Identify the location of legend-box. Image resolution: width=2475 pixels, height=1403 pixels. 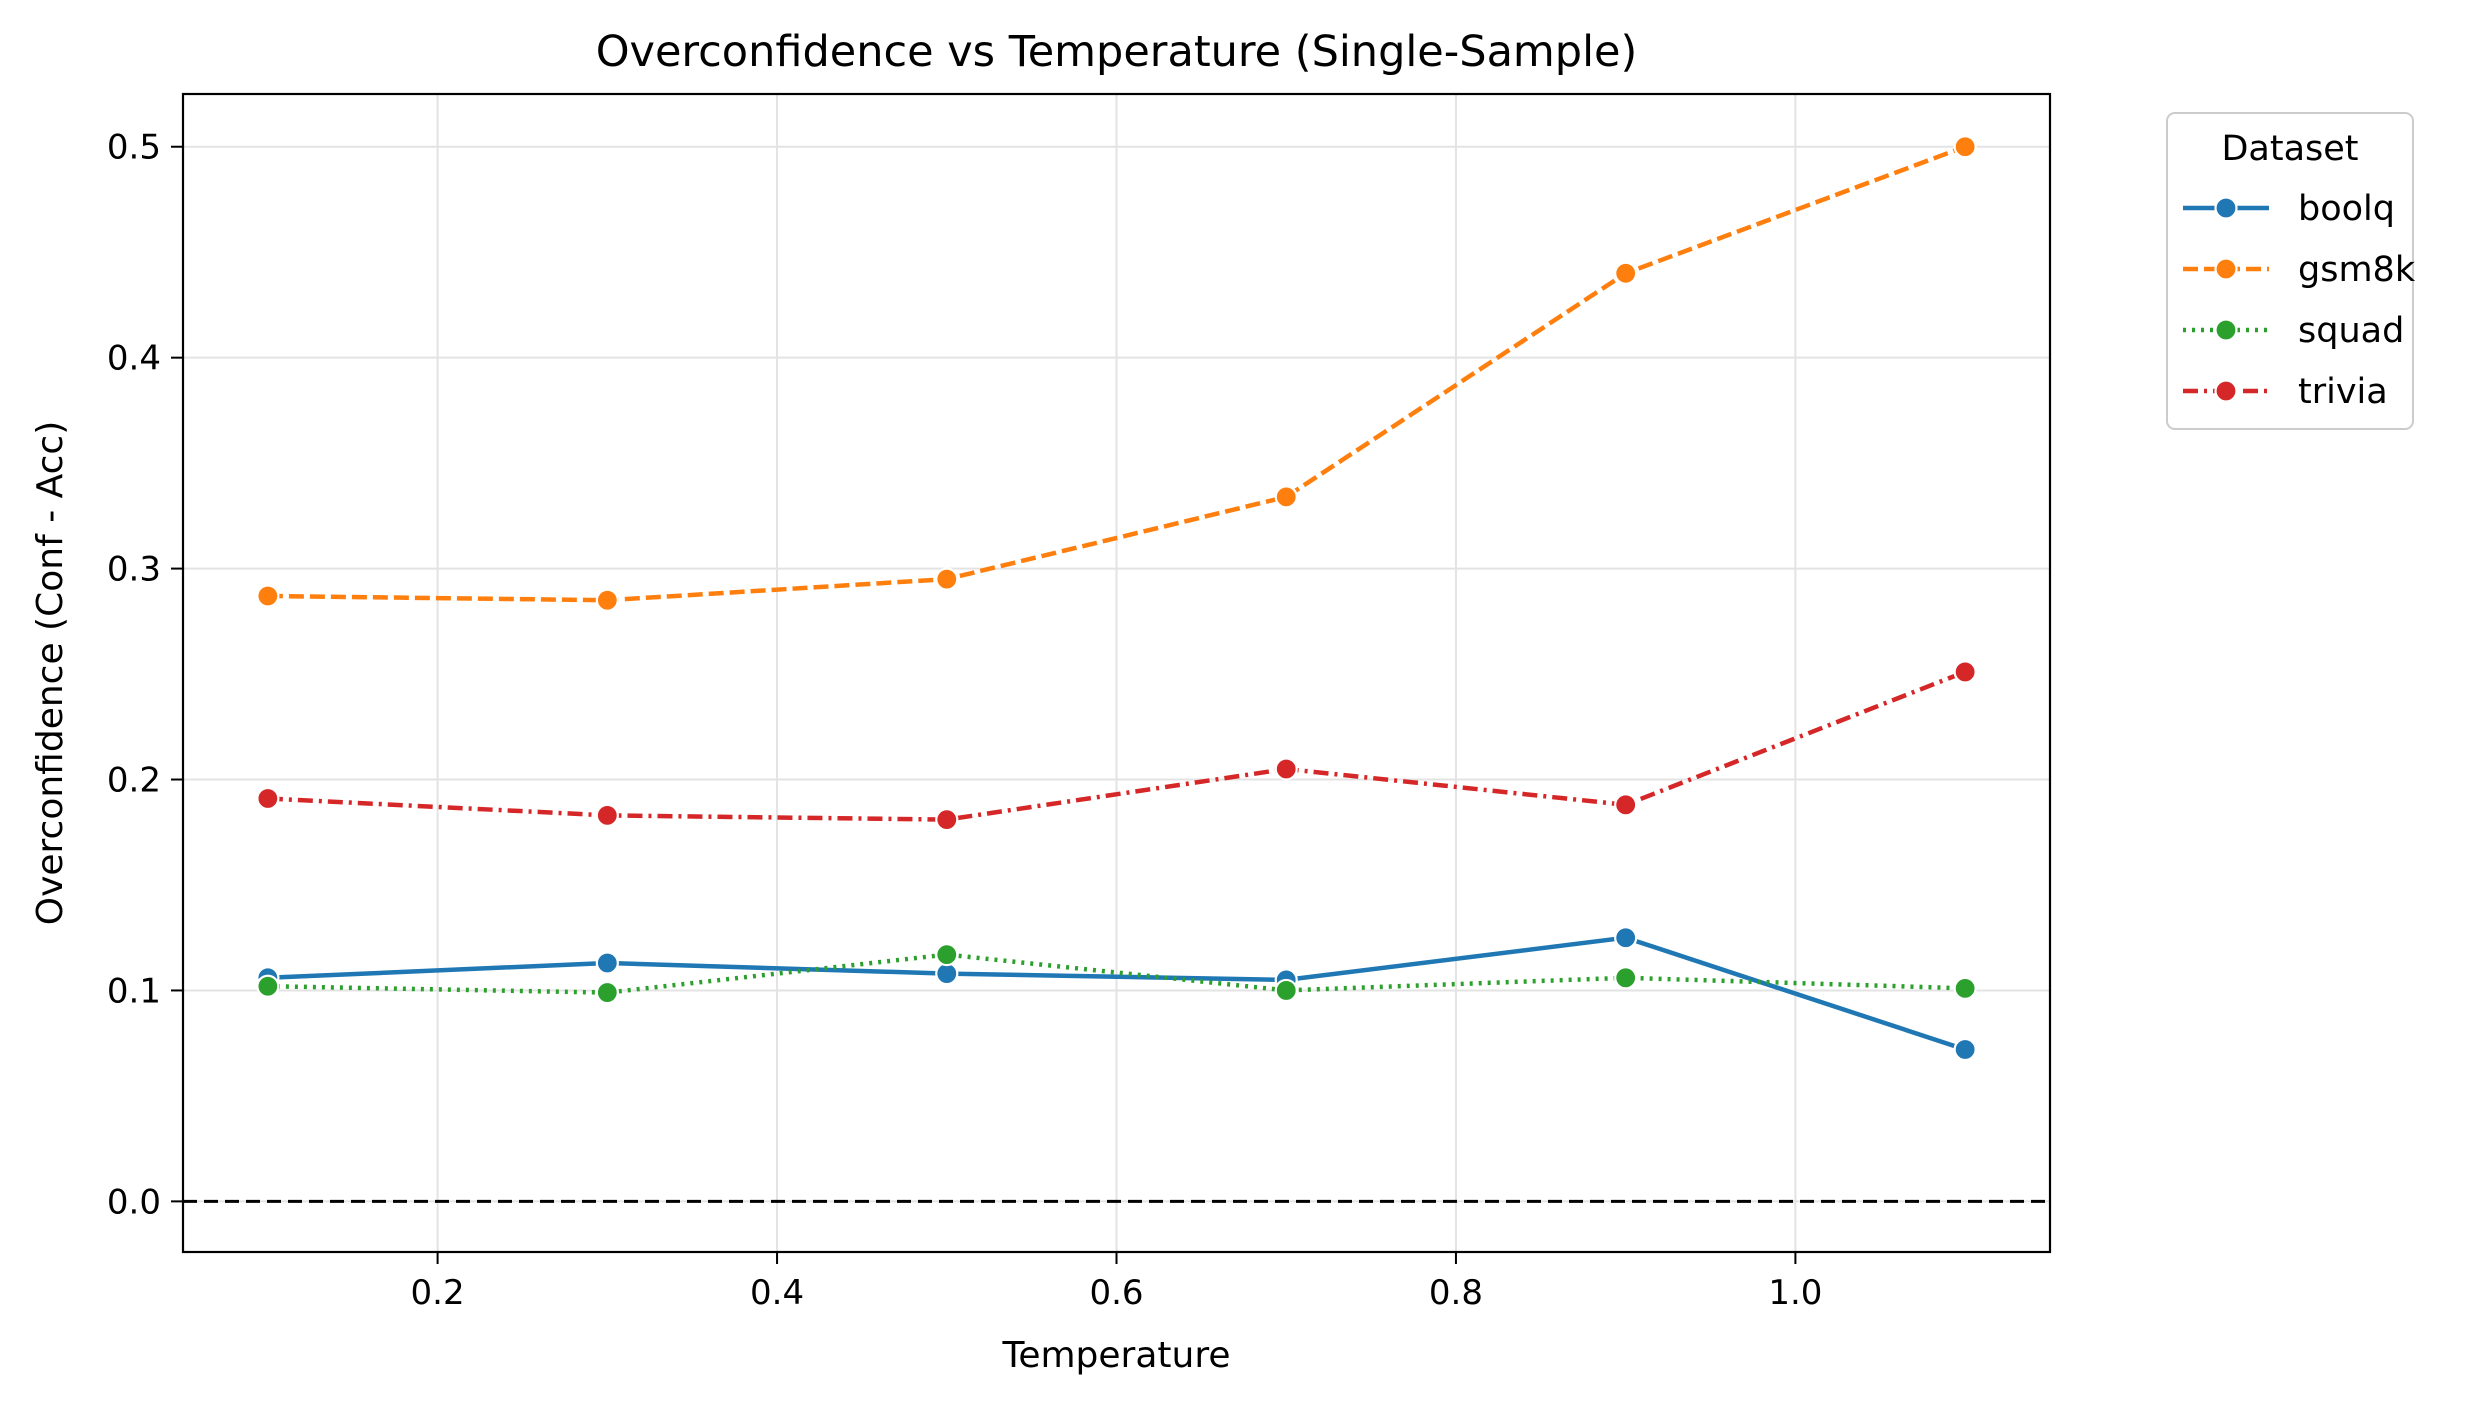
(2290, 271).